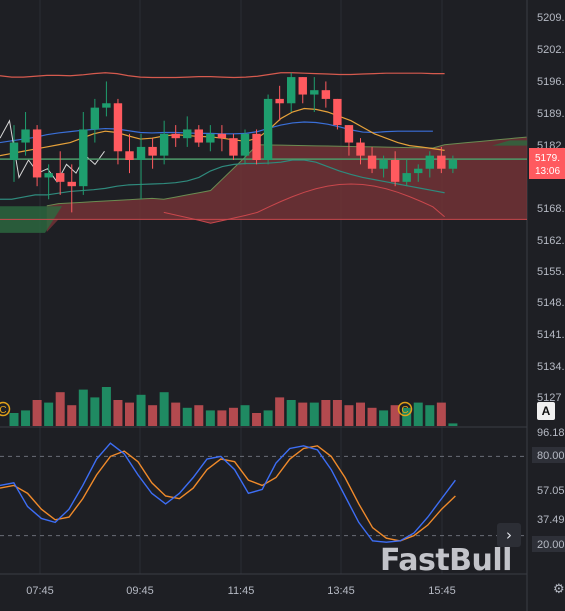  I want to click on stoch-tick-label: 80.00, so click(551, 456).